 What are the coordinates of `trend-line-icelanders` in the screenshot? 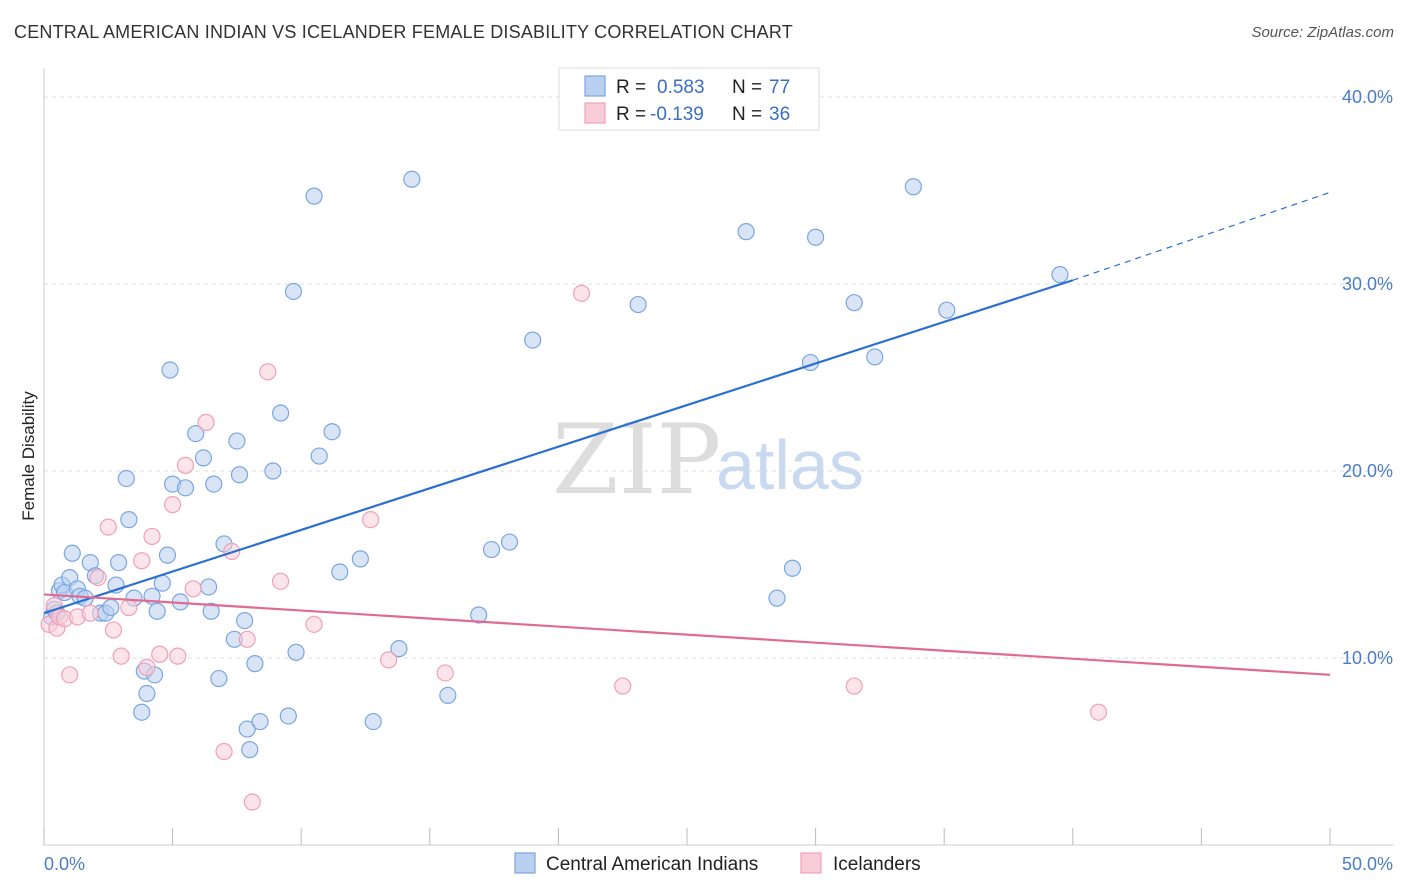 It's located at (687, 634).